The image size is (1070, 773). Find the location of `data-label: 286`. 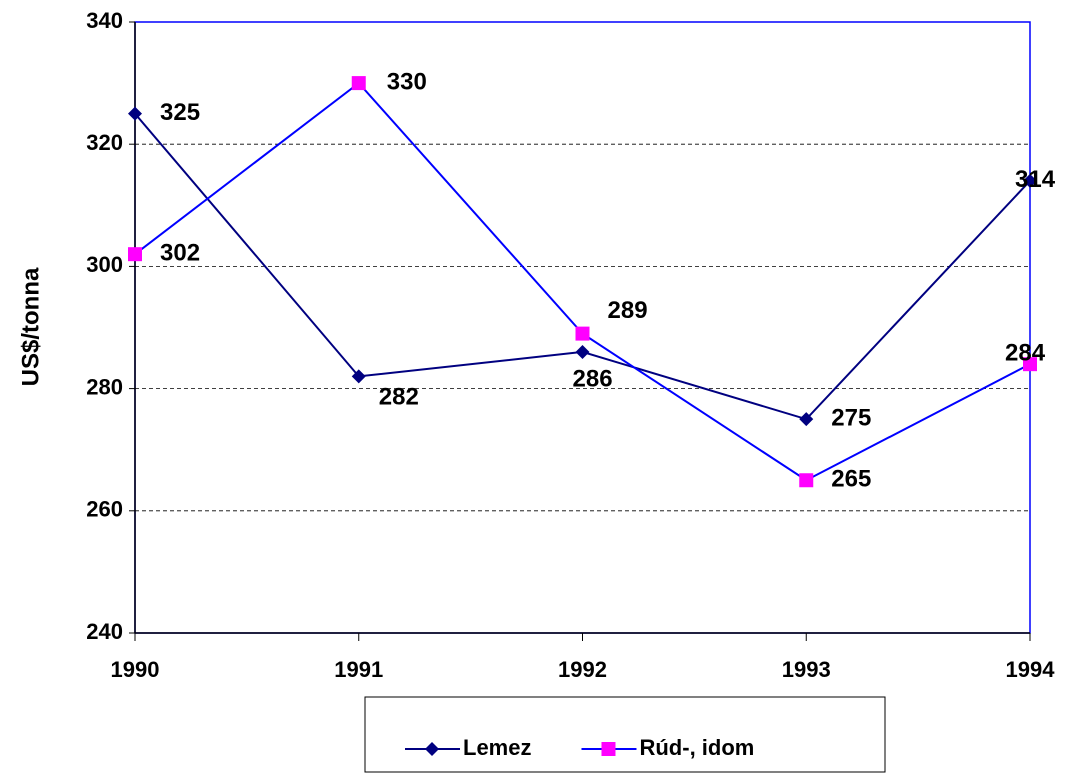

data-label: 286 is located at coordinates (593, 378).